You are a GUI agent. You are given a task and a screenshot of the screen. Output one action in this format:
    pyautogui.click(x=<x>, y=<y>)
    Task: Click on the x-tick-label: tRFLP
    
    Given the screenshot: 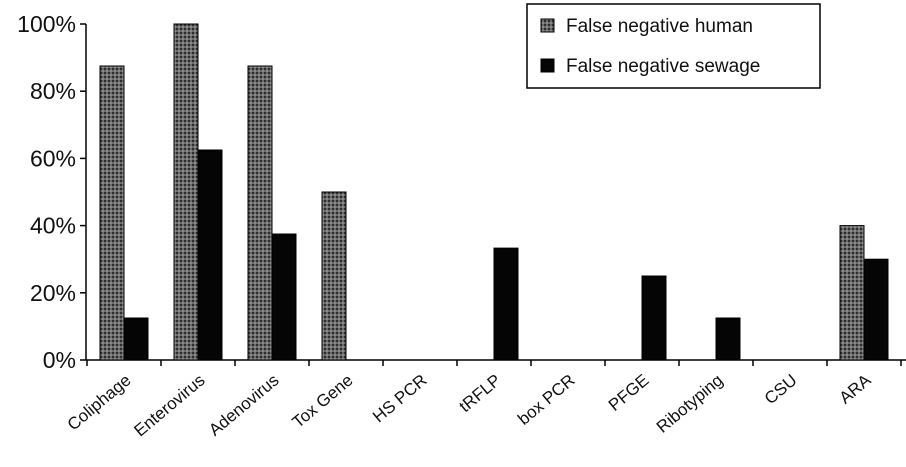 What is the action you would take?
    pyautogui.click(x=479, y=394)
    